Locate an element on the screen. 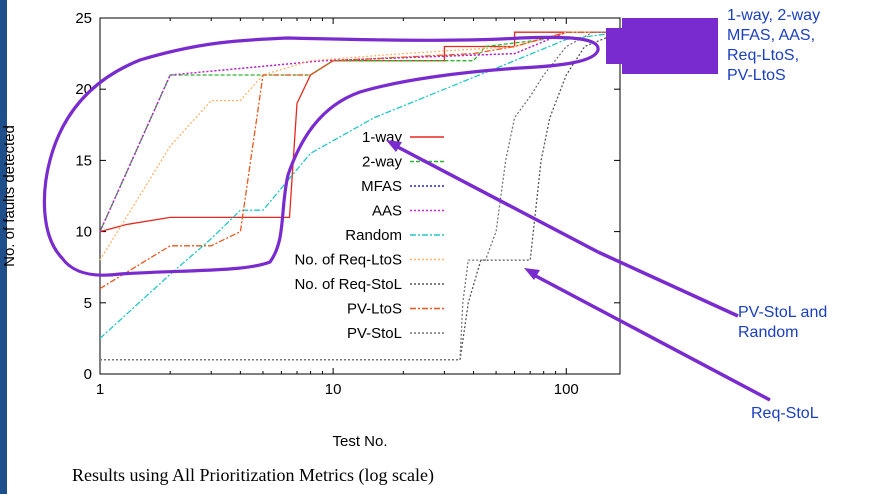  y-axis-label: No. of faults detected is located at coordinates (9, 196).